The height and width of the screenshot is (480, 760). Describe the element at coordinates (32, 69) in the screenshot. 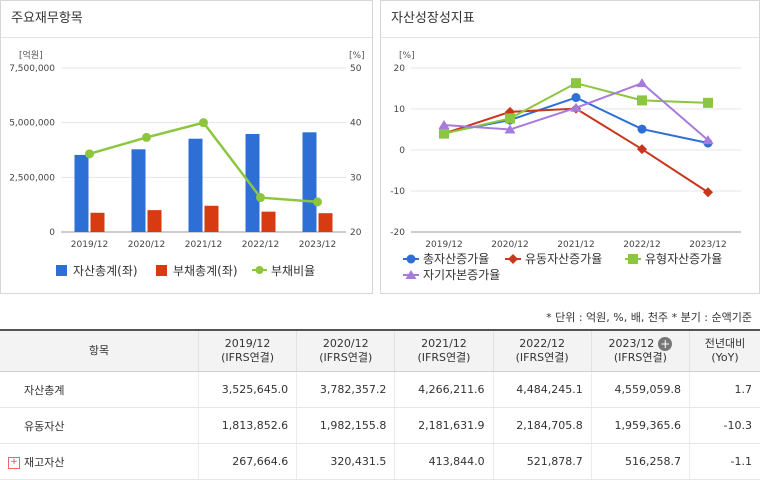

I see `y-left-tick: 7,500,000` at that location.